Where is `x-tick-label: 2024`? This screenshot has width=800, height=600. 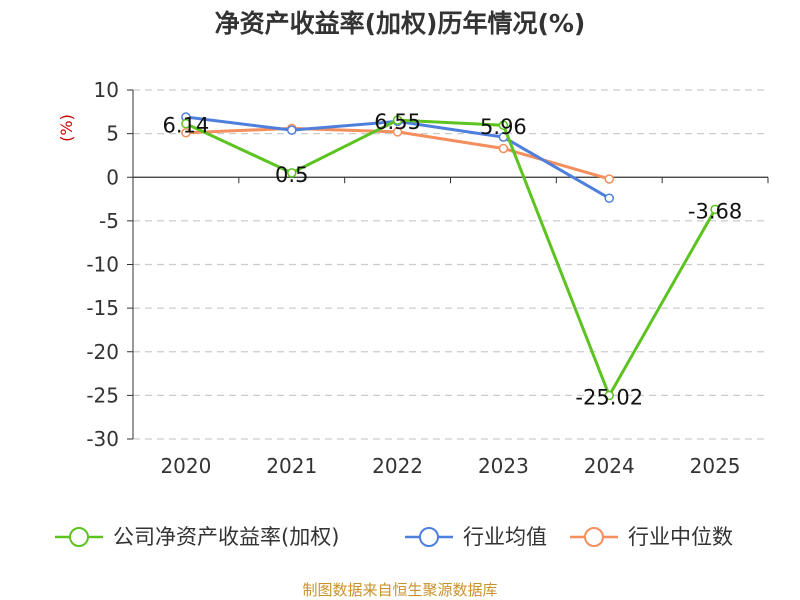
x-tick-label: 2024 is located at coordinates (609, 466).